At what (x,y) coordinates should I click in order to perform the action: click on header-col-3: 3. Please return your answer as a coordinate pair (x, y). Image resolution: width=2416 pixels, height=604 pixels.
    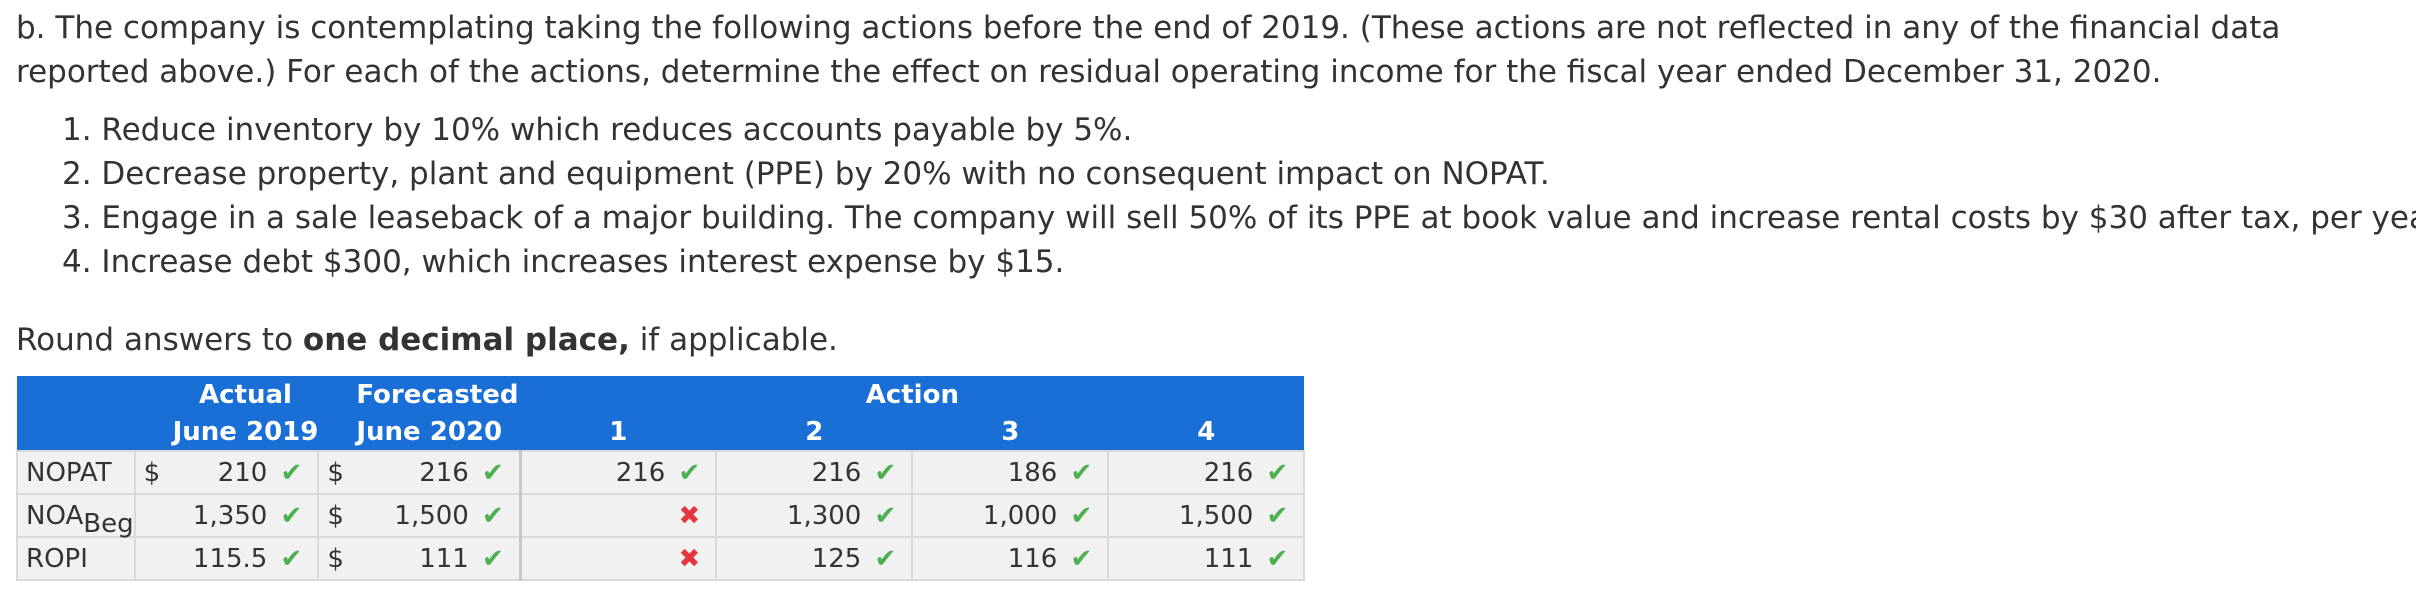
    Looking at the image, I should click on (1010, 432).